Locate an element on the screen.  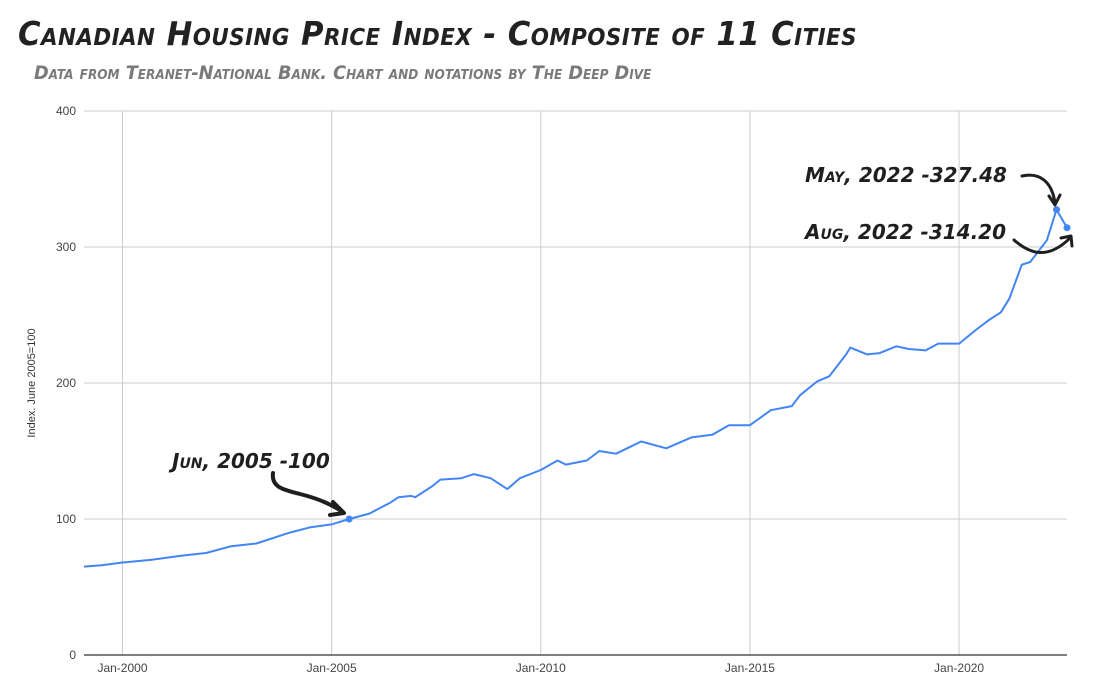
arrow-aug-2022 is located at coordinates (1042, 245).